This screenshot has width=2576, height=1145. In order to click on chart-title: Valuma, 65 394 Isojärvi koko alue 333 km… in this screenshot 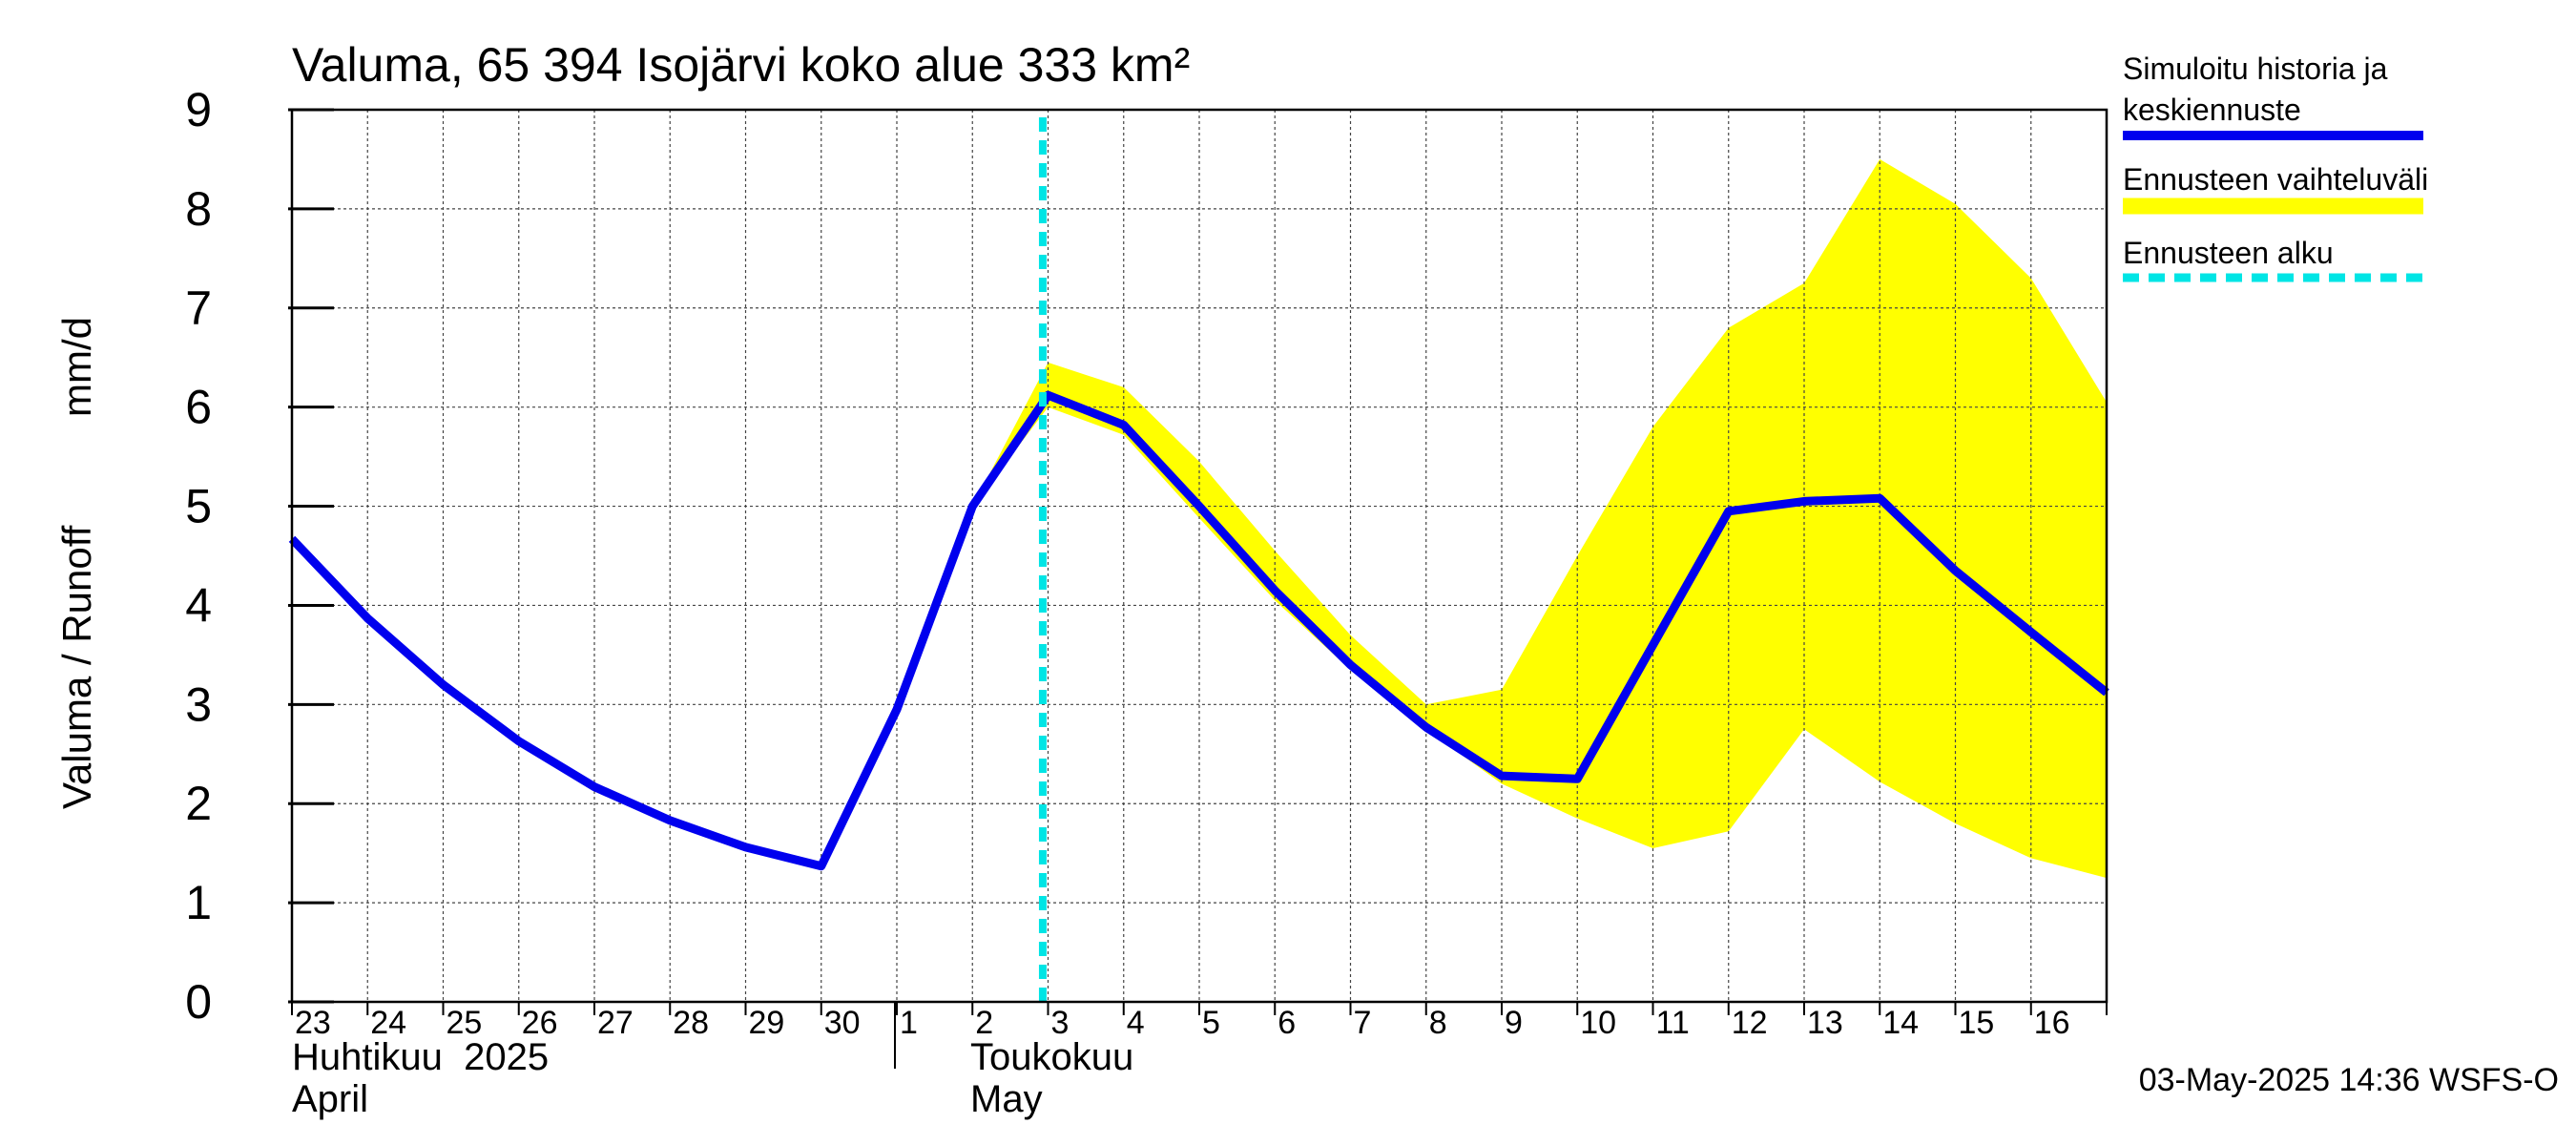, I will do `click(741, 65)`.